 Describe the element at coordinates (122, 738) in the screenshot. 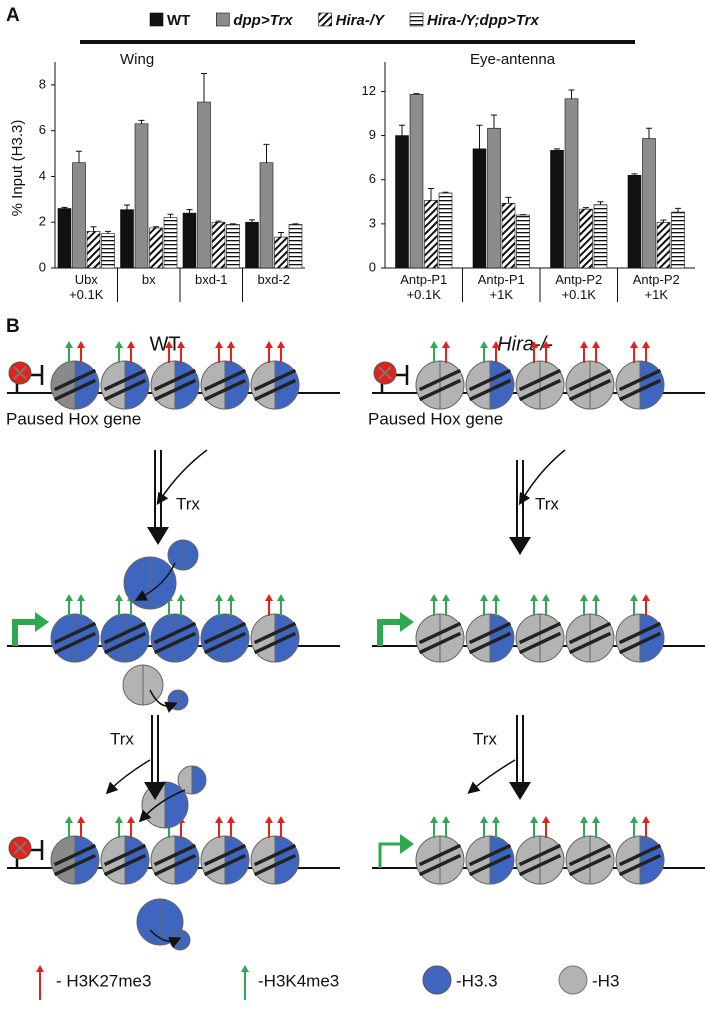

I see `arrow-label: Trx` at that location.